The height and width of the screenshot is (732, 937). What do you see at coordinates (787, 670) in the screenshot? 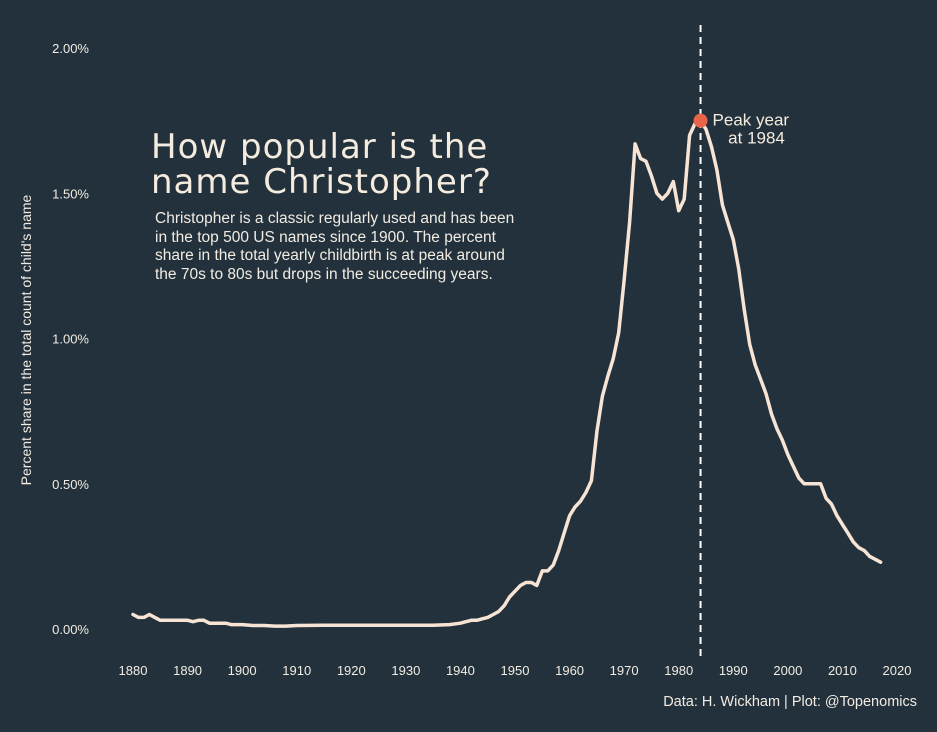
I see `x-tick-label: 2000` at bounding box center [787, 670].